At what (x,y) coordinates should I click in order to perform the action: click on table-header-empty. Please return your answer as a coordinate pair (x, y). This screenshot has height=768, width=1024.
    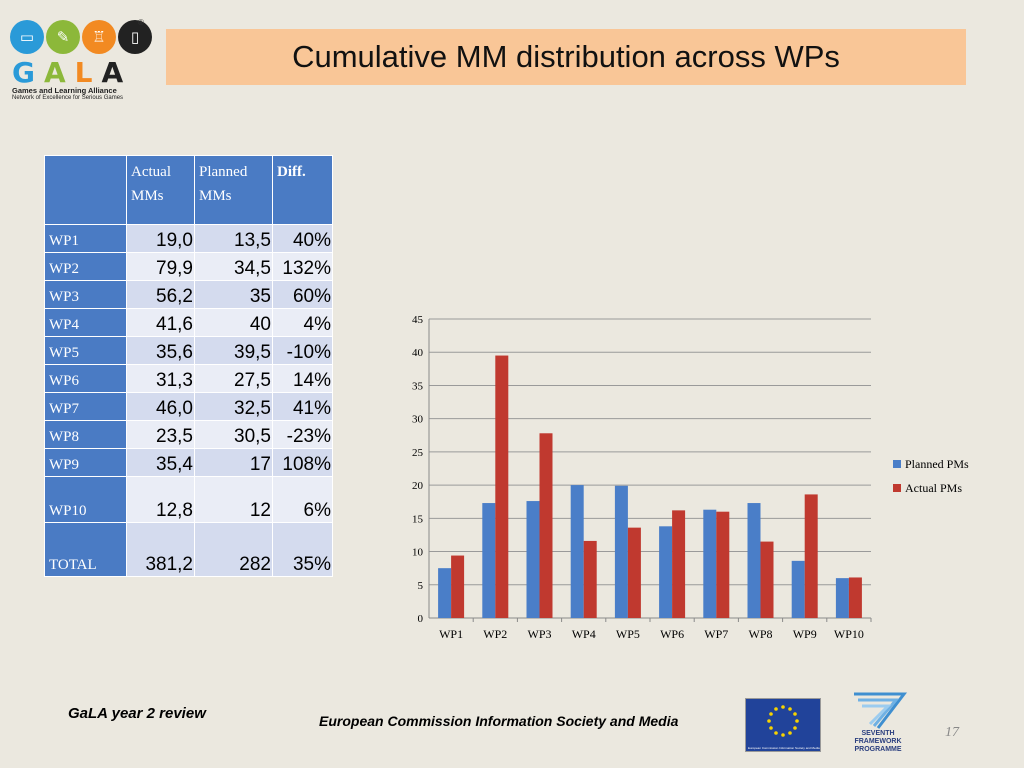
    Looking at the image, I should click on (85, 190).